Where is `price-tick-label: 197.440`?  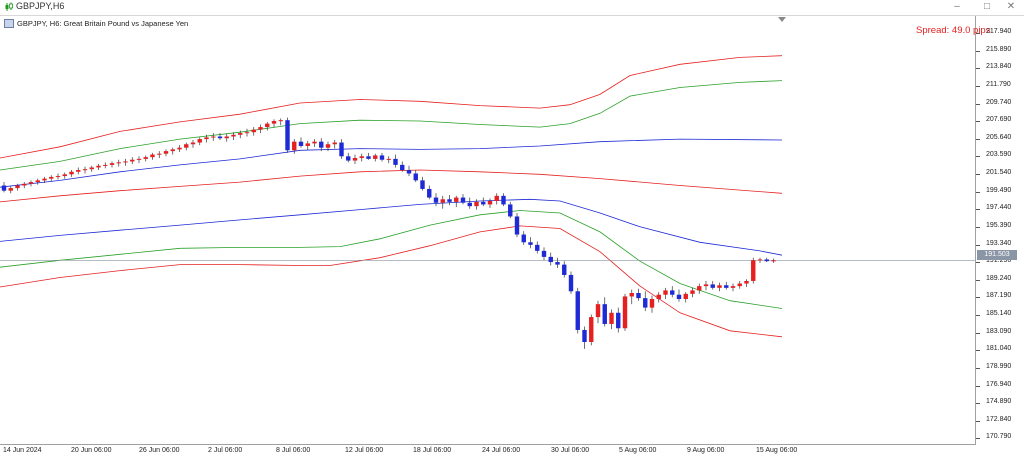
price-tick-label: 197.440 is located at coordinates (999, 208).